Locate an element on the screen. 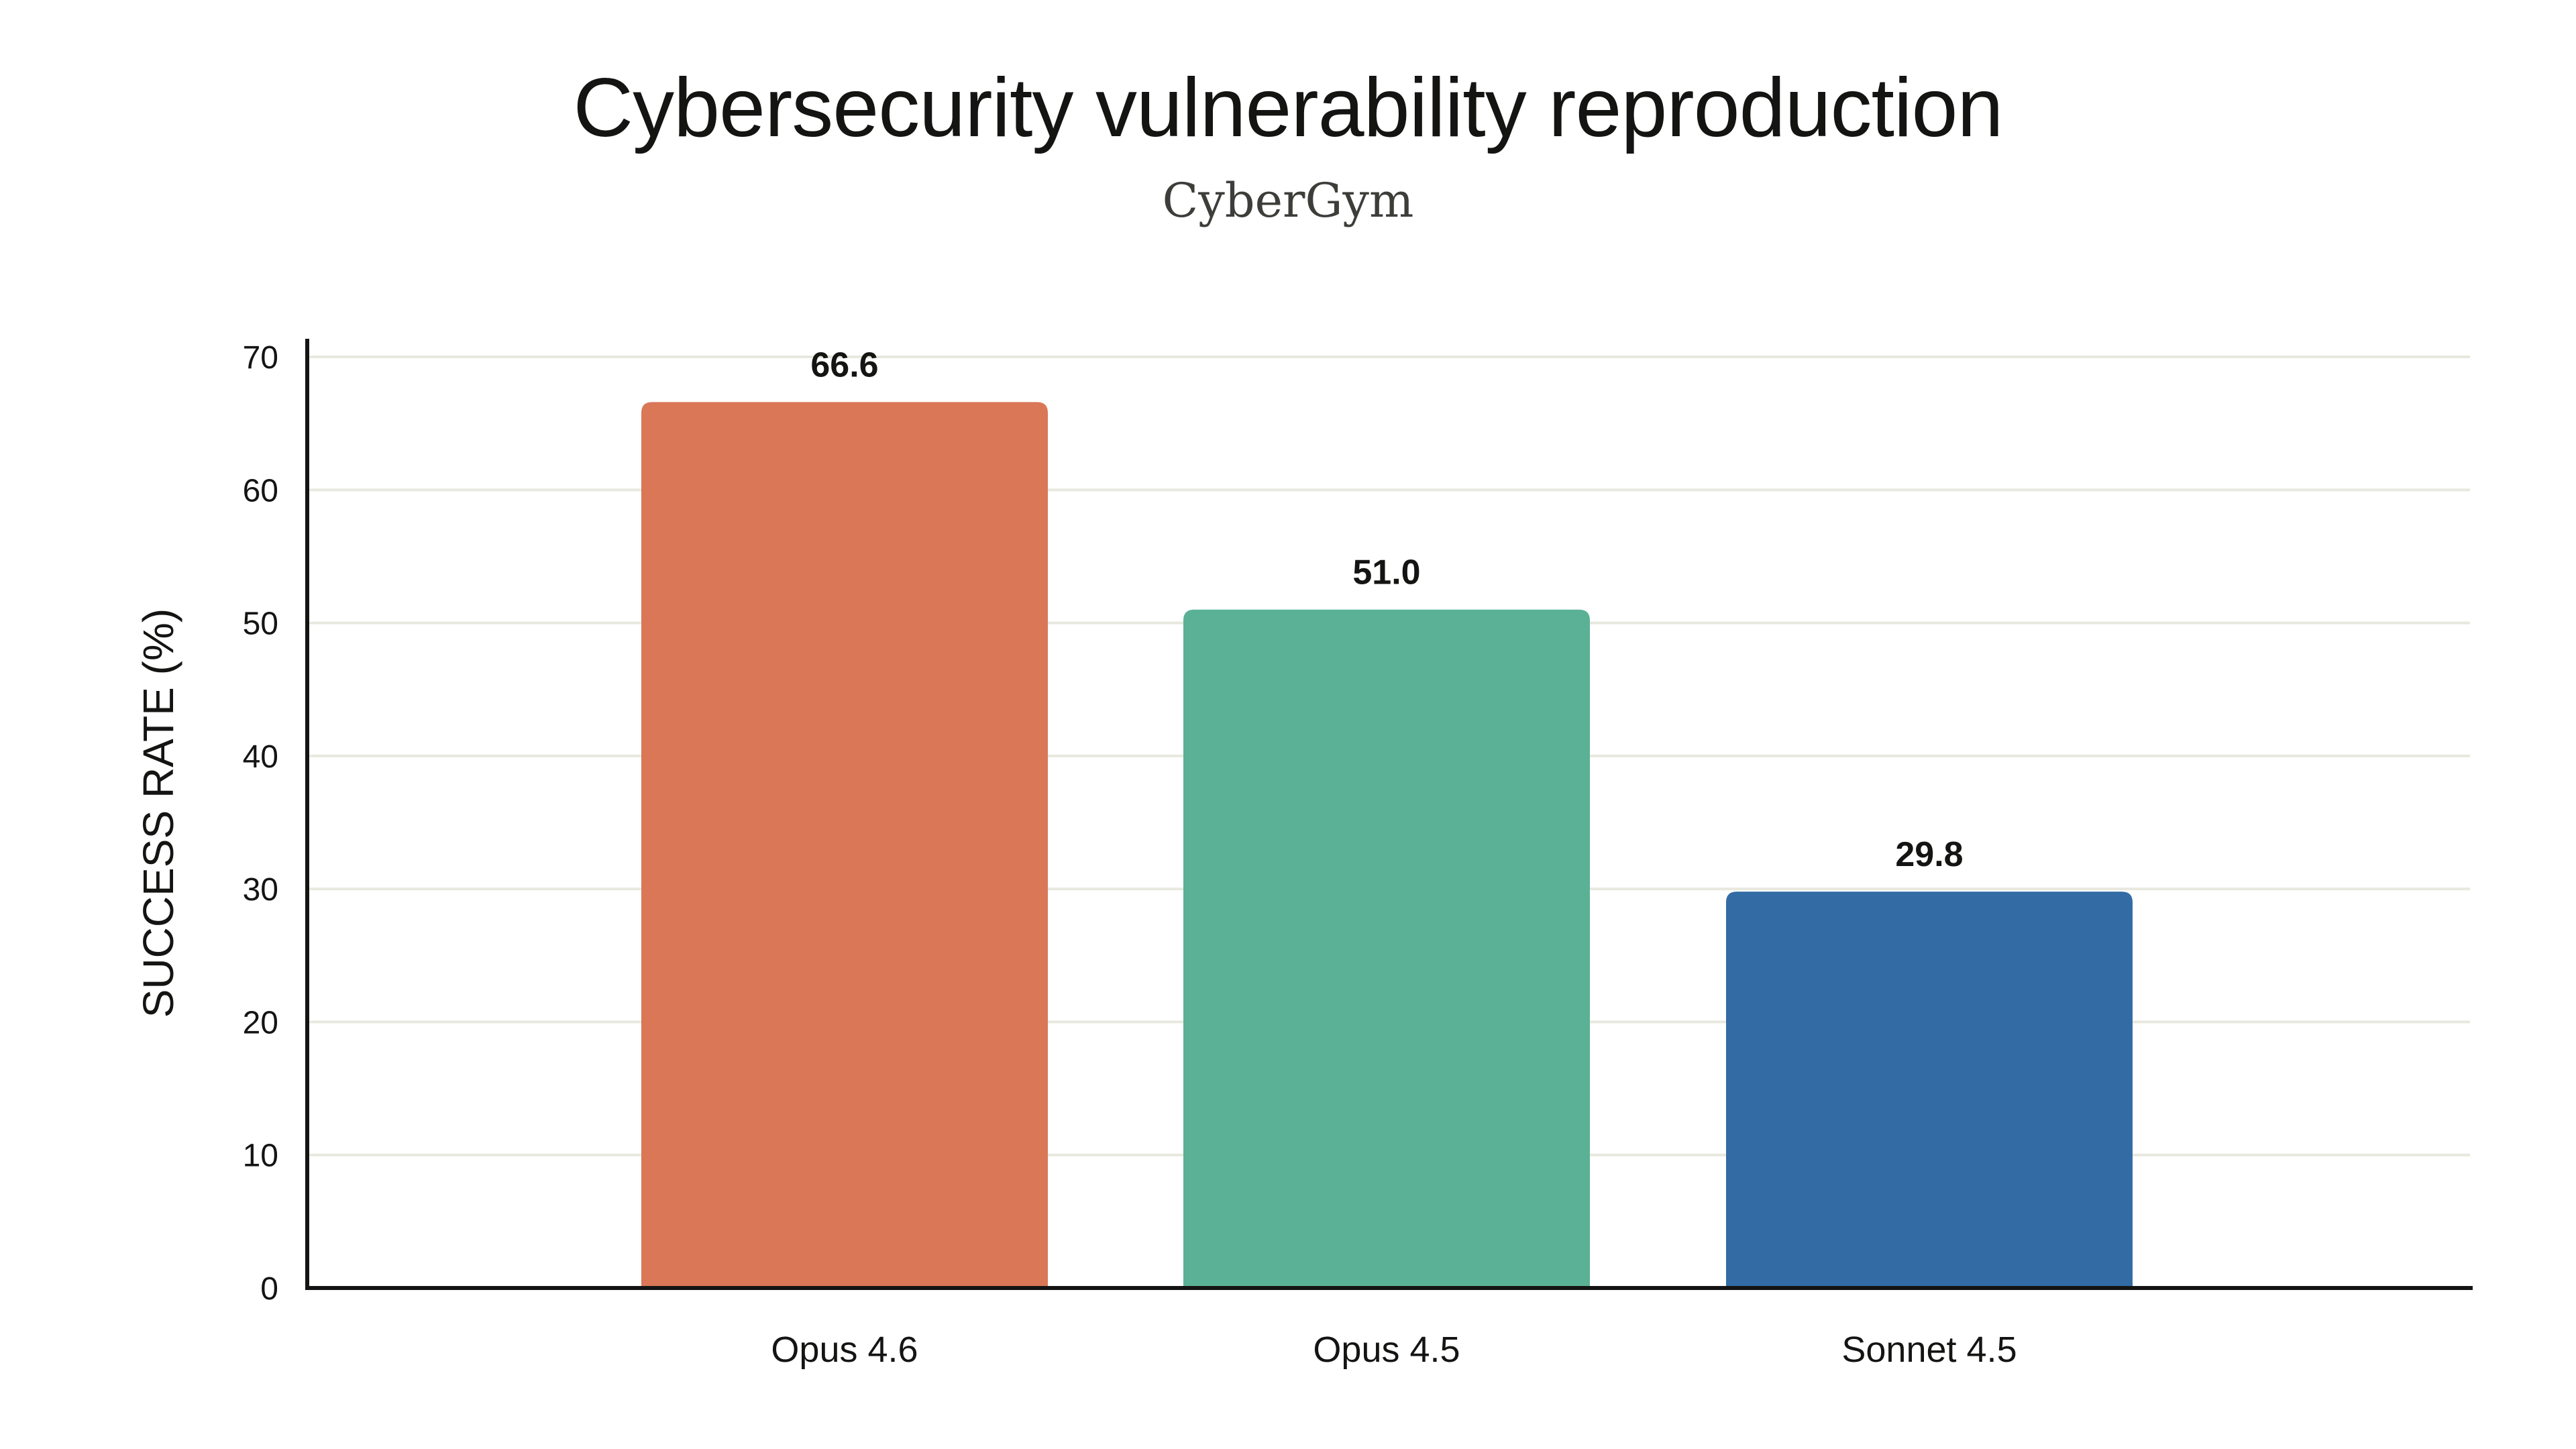  data-label: 51.0 is located at coordinates (1386, 572).